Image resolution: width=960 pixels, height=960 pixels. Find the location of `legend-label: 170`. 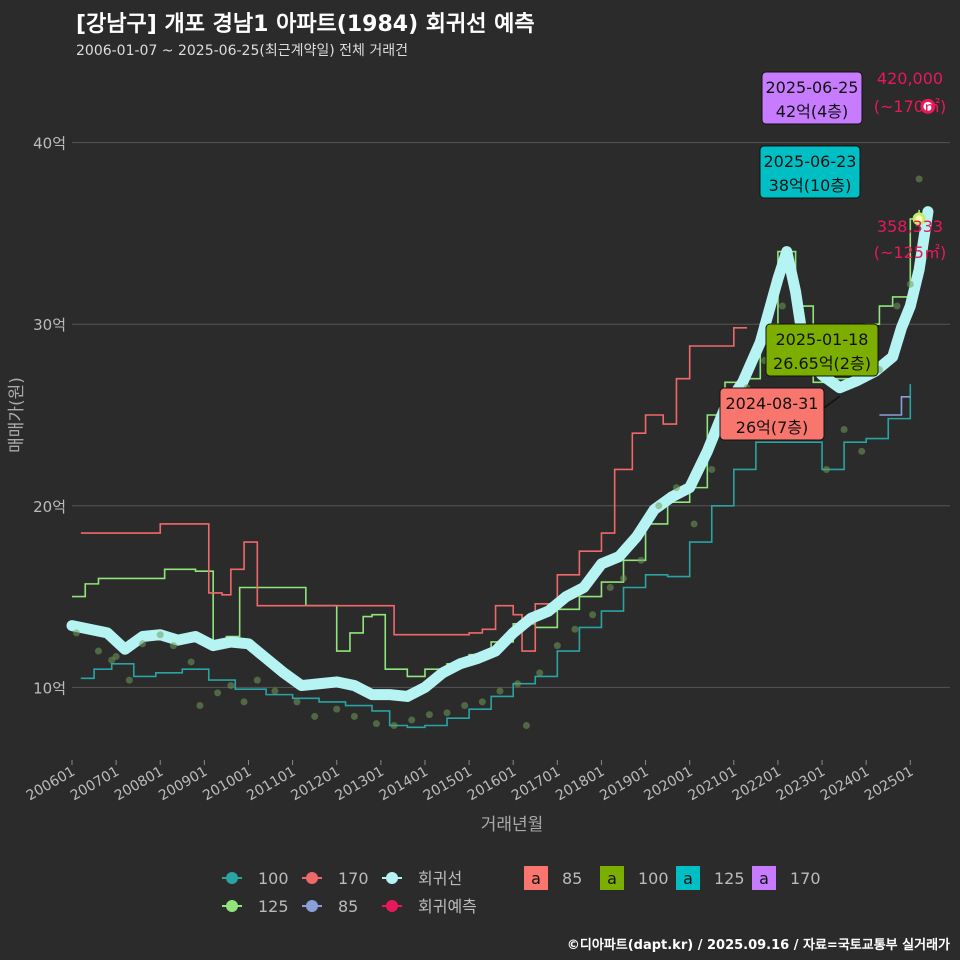

legend-label: 170 is located at coordinates (353, 878).